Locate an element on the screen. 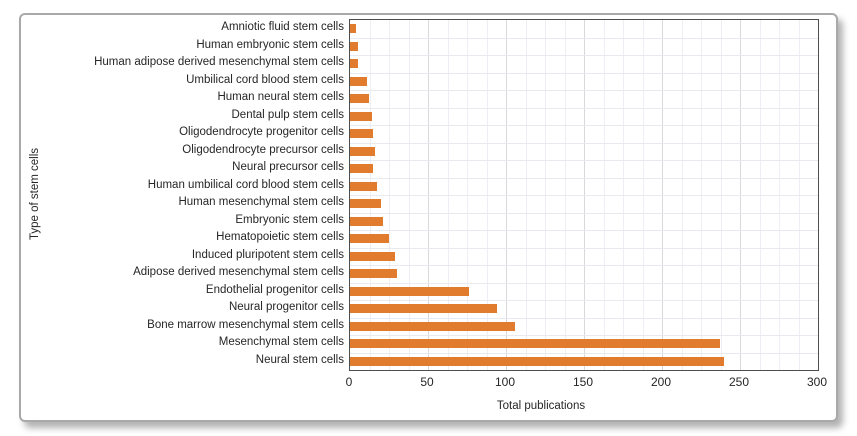 This screenshot has width=857, height=436. category-label: Adipose derived mesenchymal stem cells is located at coordinates (238, 272).